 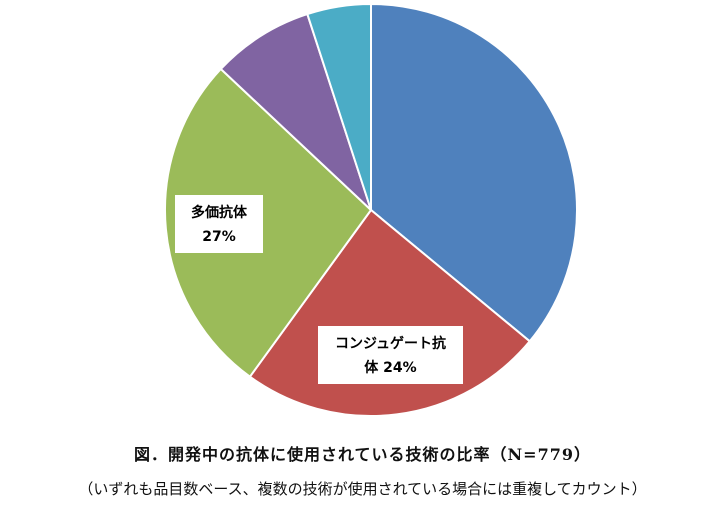 I want to click on data-label-text: 多価抗体, so click(x=219, y=212).